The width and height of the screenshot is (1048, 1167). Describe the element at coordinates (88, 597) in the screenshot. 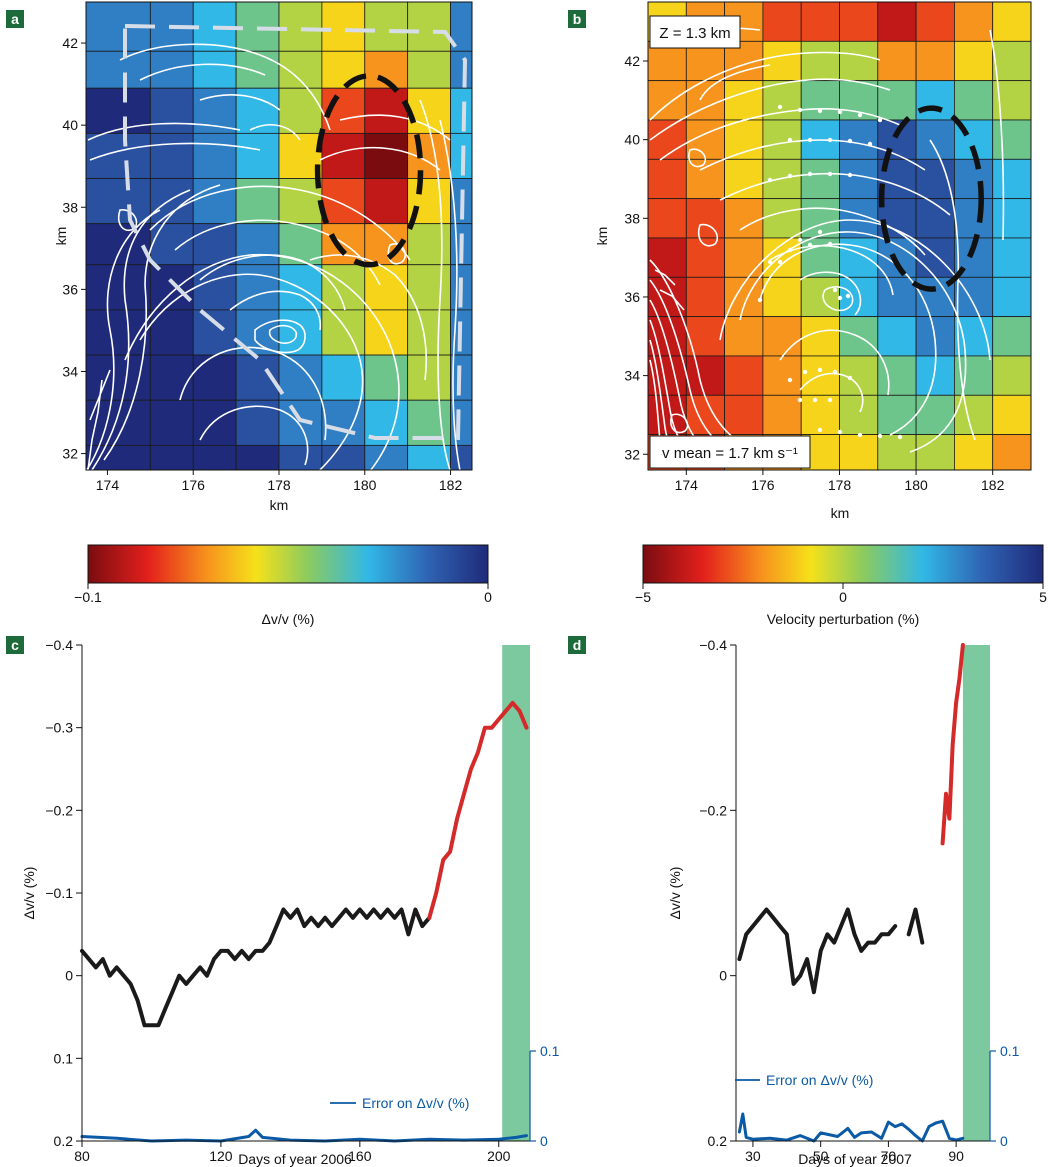

I see `colorbar-tick-label: −0.1` at that location.